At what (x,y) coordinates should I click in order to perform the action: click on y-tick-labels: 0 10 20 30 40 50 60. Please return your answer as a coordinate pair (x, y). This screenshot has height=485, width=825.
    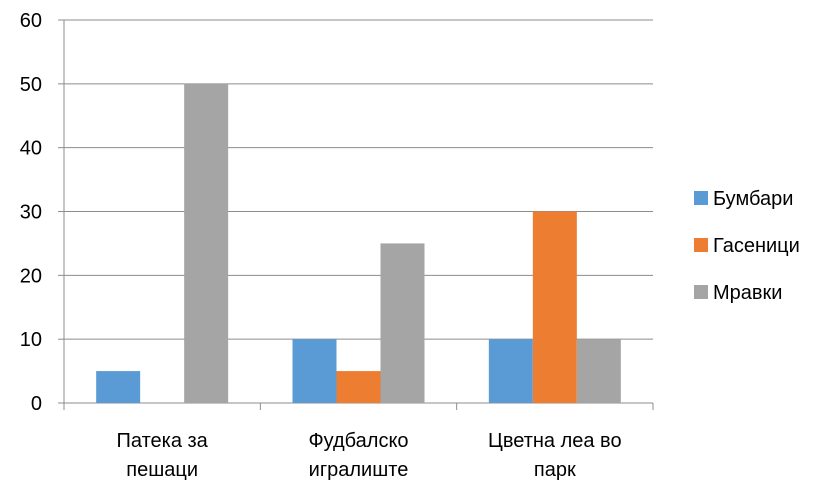
    Looking at the image, I should click on (31, 212).